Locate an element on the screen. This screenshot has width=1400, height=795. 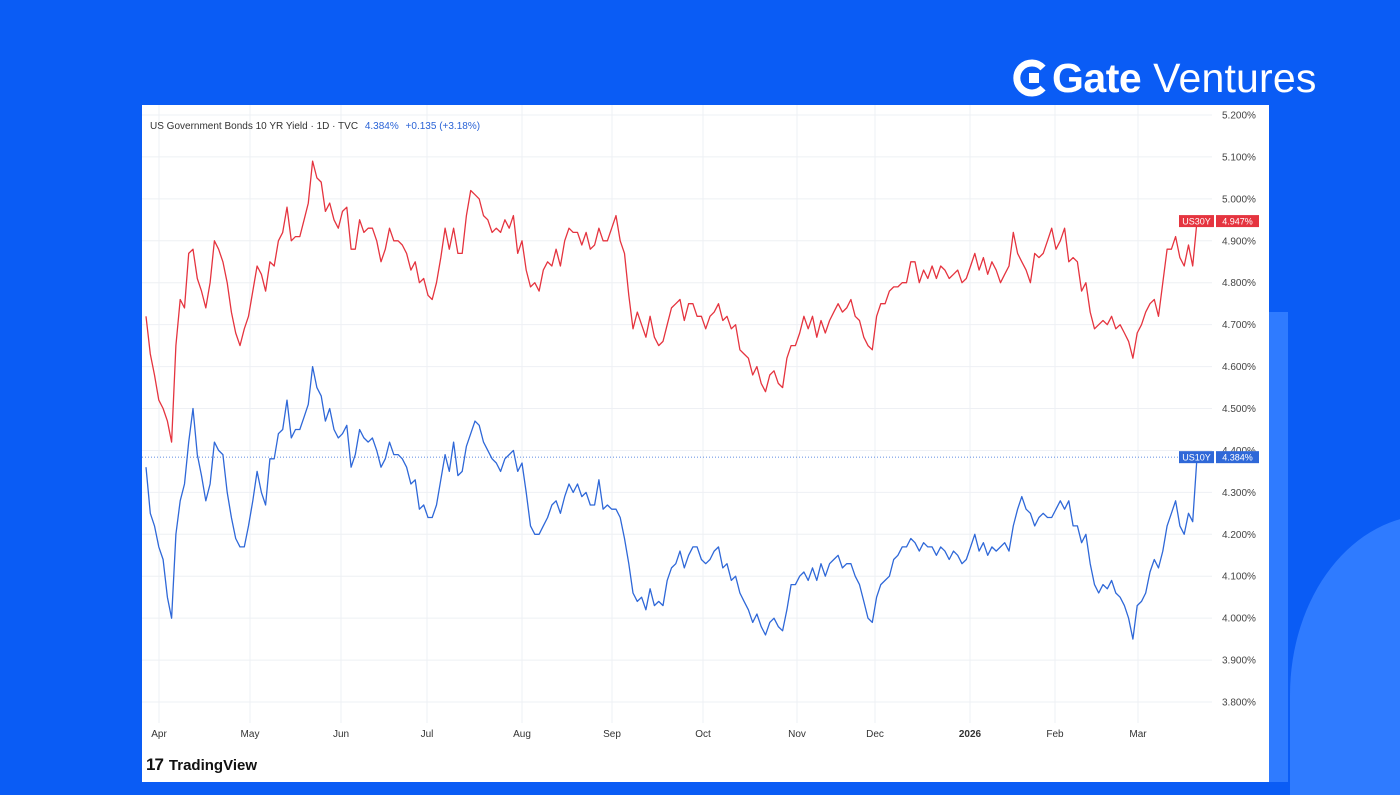
y-tick-label: 4.900% is located at coordinates (1239, 241).